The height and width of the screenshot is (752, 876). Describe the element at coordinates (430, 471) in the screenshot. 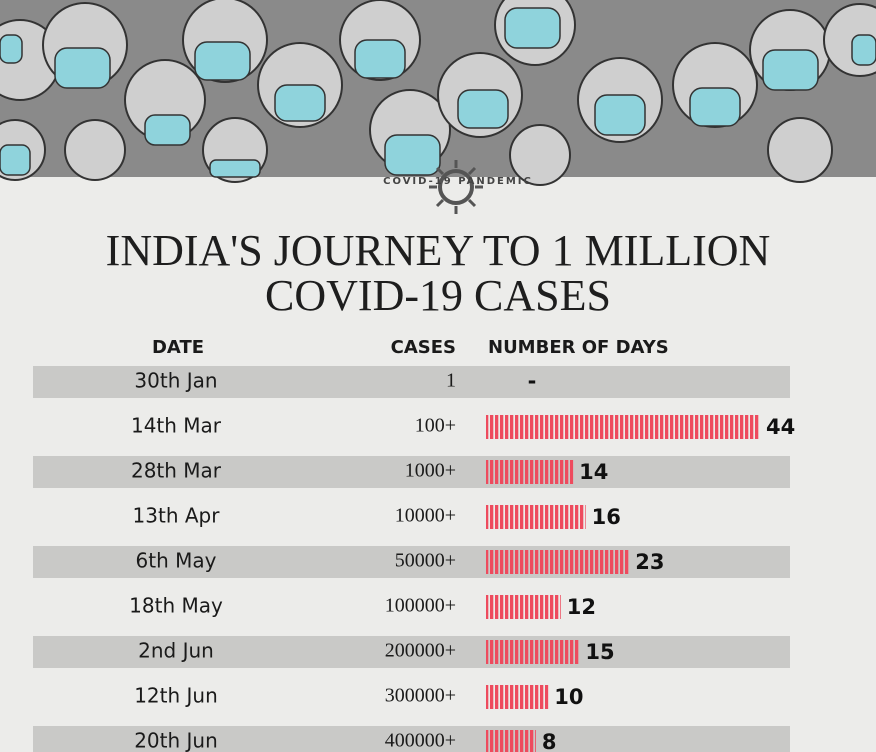

I see `cases-label: 1000+` at that location.